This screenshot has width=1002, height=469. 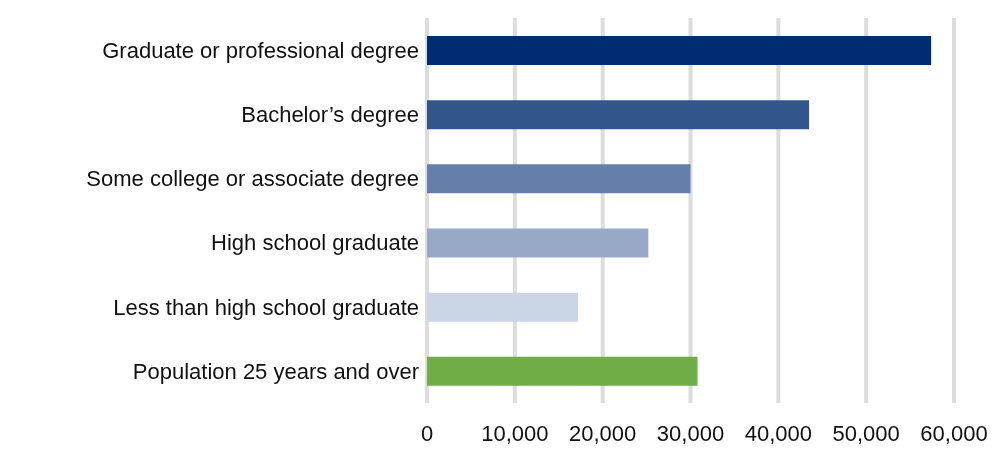 What do you see at coordinates (260, 50) in the screenshot?
I see `y-tick-label: Graduate or professional degree` at bounding box center [260, 50].